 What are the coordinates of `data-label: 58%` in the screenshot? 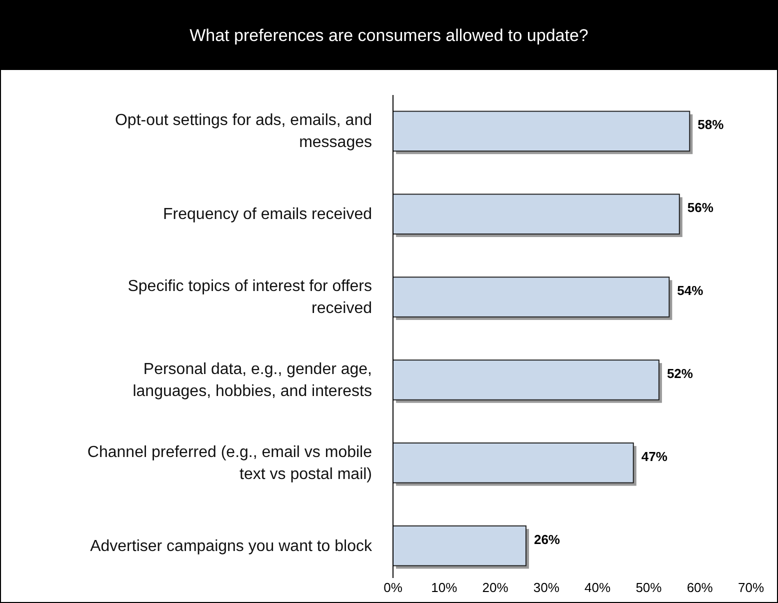 It's located at (711, 124).